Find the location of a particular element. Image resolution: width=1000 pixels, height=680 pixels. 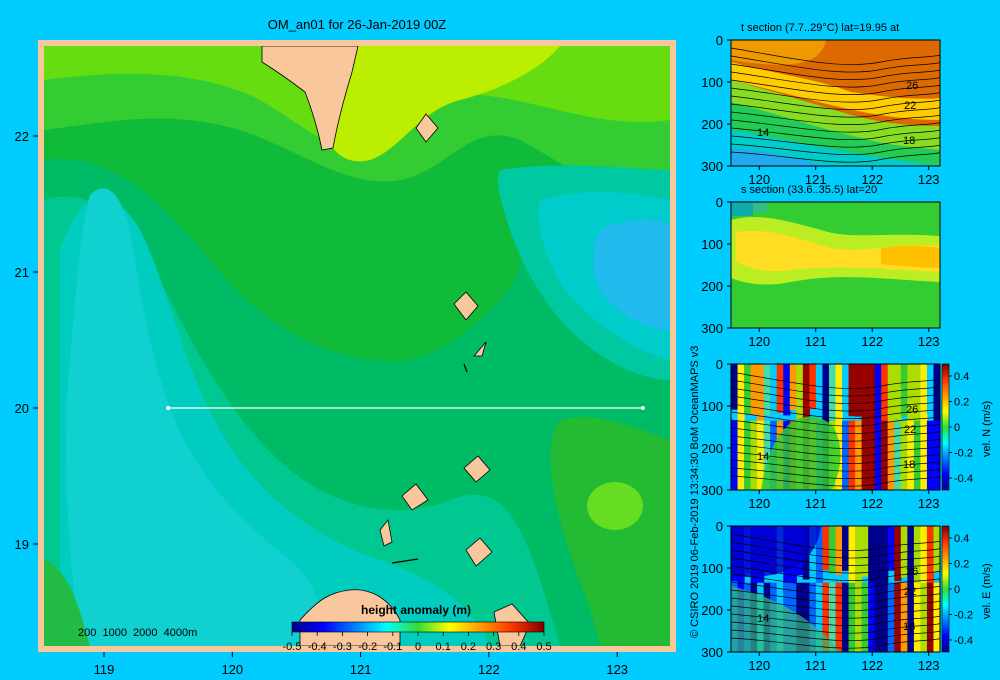

map-x-tick-label: 121 is located at coordinates (361, 669).